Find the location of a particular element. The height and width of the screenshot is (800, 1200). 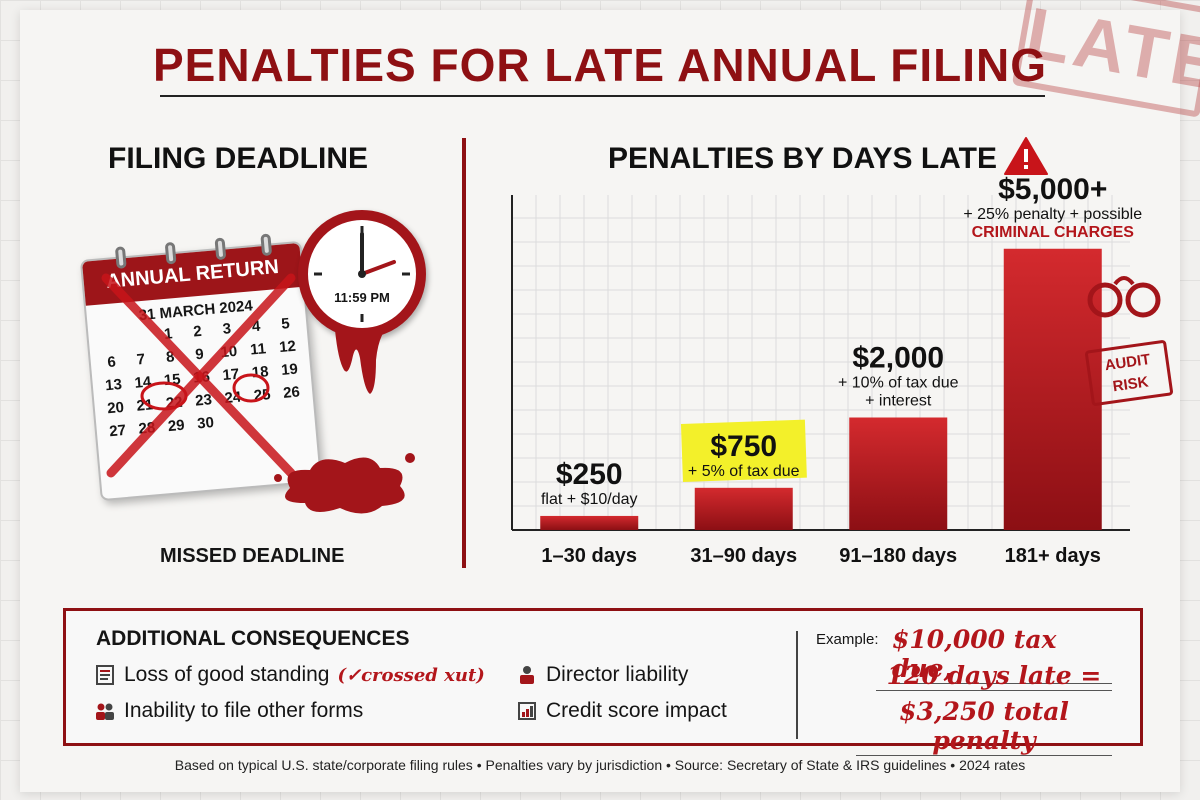

value-label: $250 is located at coordinates (589, 474).